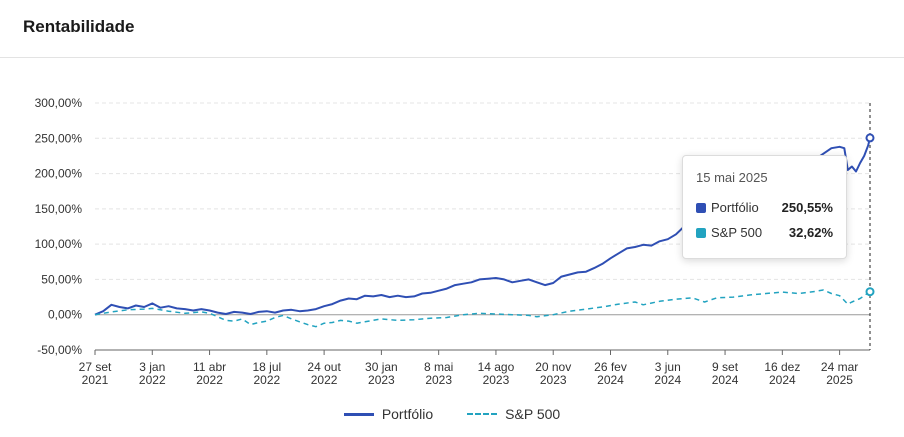 The image size is (904, 437). What do you see at coordinates (452, 29) in the screenshot?
I see `card-header: Rentabilidade` at bounding box center [452, 29].